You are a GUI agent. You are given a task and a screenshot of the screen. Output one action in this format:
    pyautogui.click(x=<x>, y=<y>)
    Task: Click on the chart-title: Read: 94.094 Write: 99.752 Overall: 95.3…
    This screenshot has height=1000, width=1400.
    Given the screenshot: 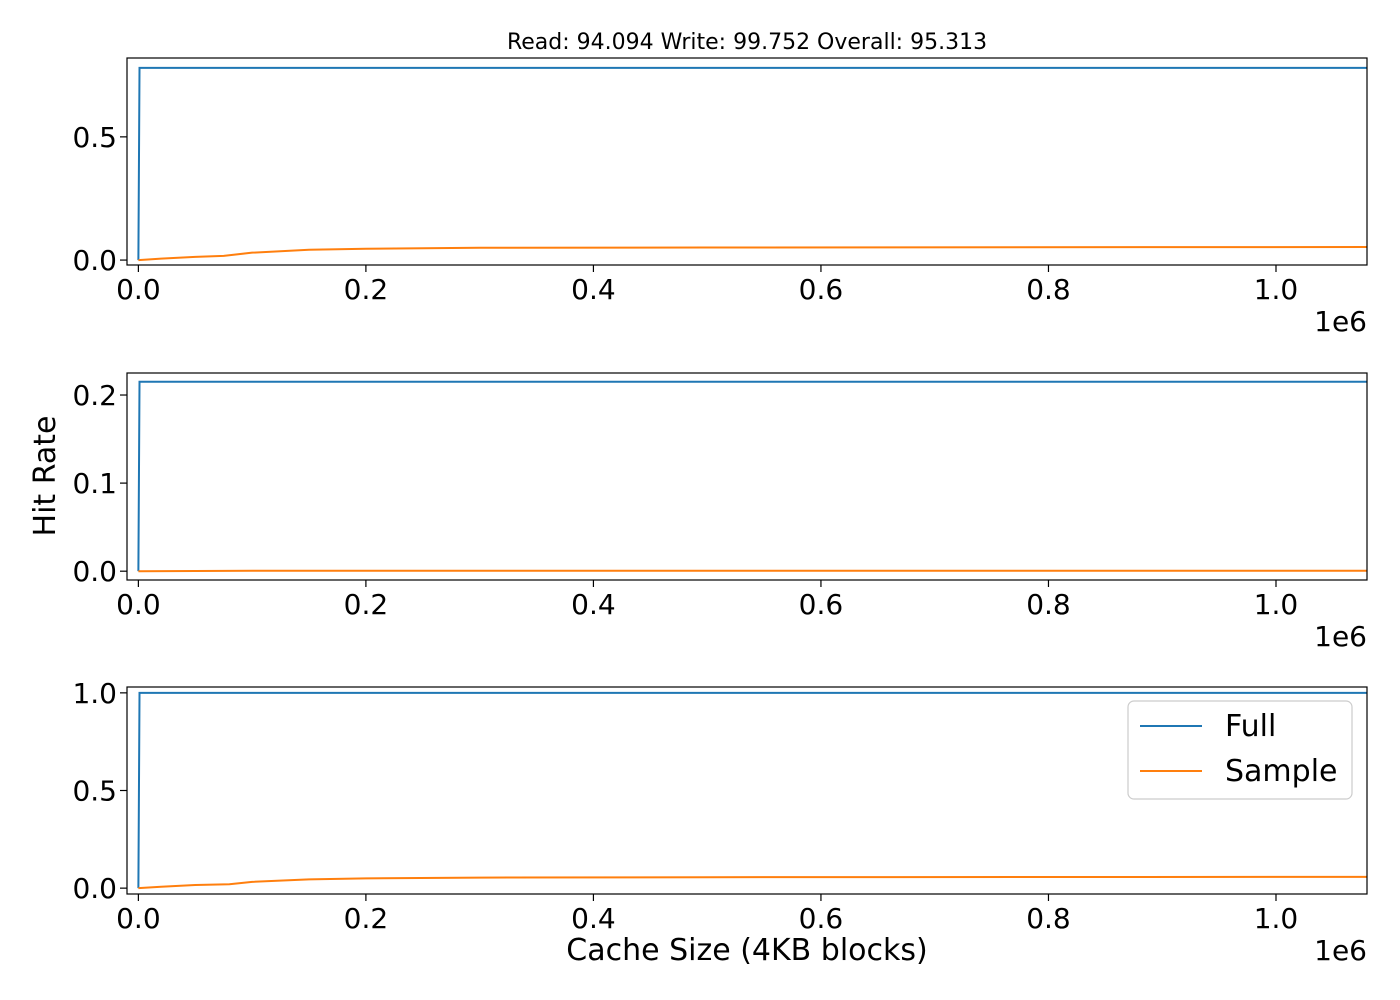 What is the action you would take?
    pyautogui.click(x=747, y=42)
    